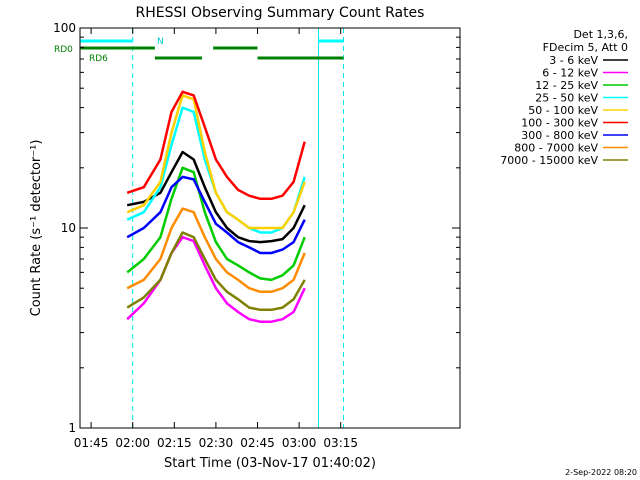 The height and width of the screenshot is (480, 640). Describe the element at coordinates (36, 228) in the screenshot. I see `y-axis-label: Count Rate (s⁻¹ detector⁻¹)` at that location.